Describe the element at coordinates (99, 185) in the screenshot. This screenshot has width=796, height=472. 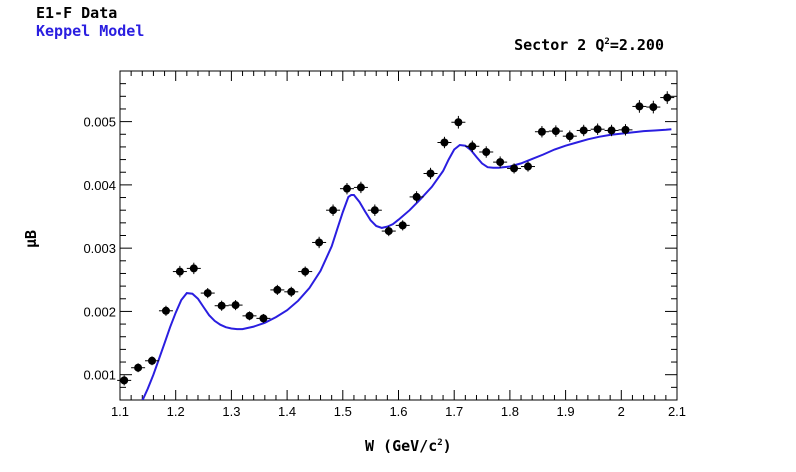
I see `y-tick-label: 0.004` at that location.